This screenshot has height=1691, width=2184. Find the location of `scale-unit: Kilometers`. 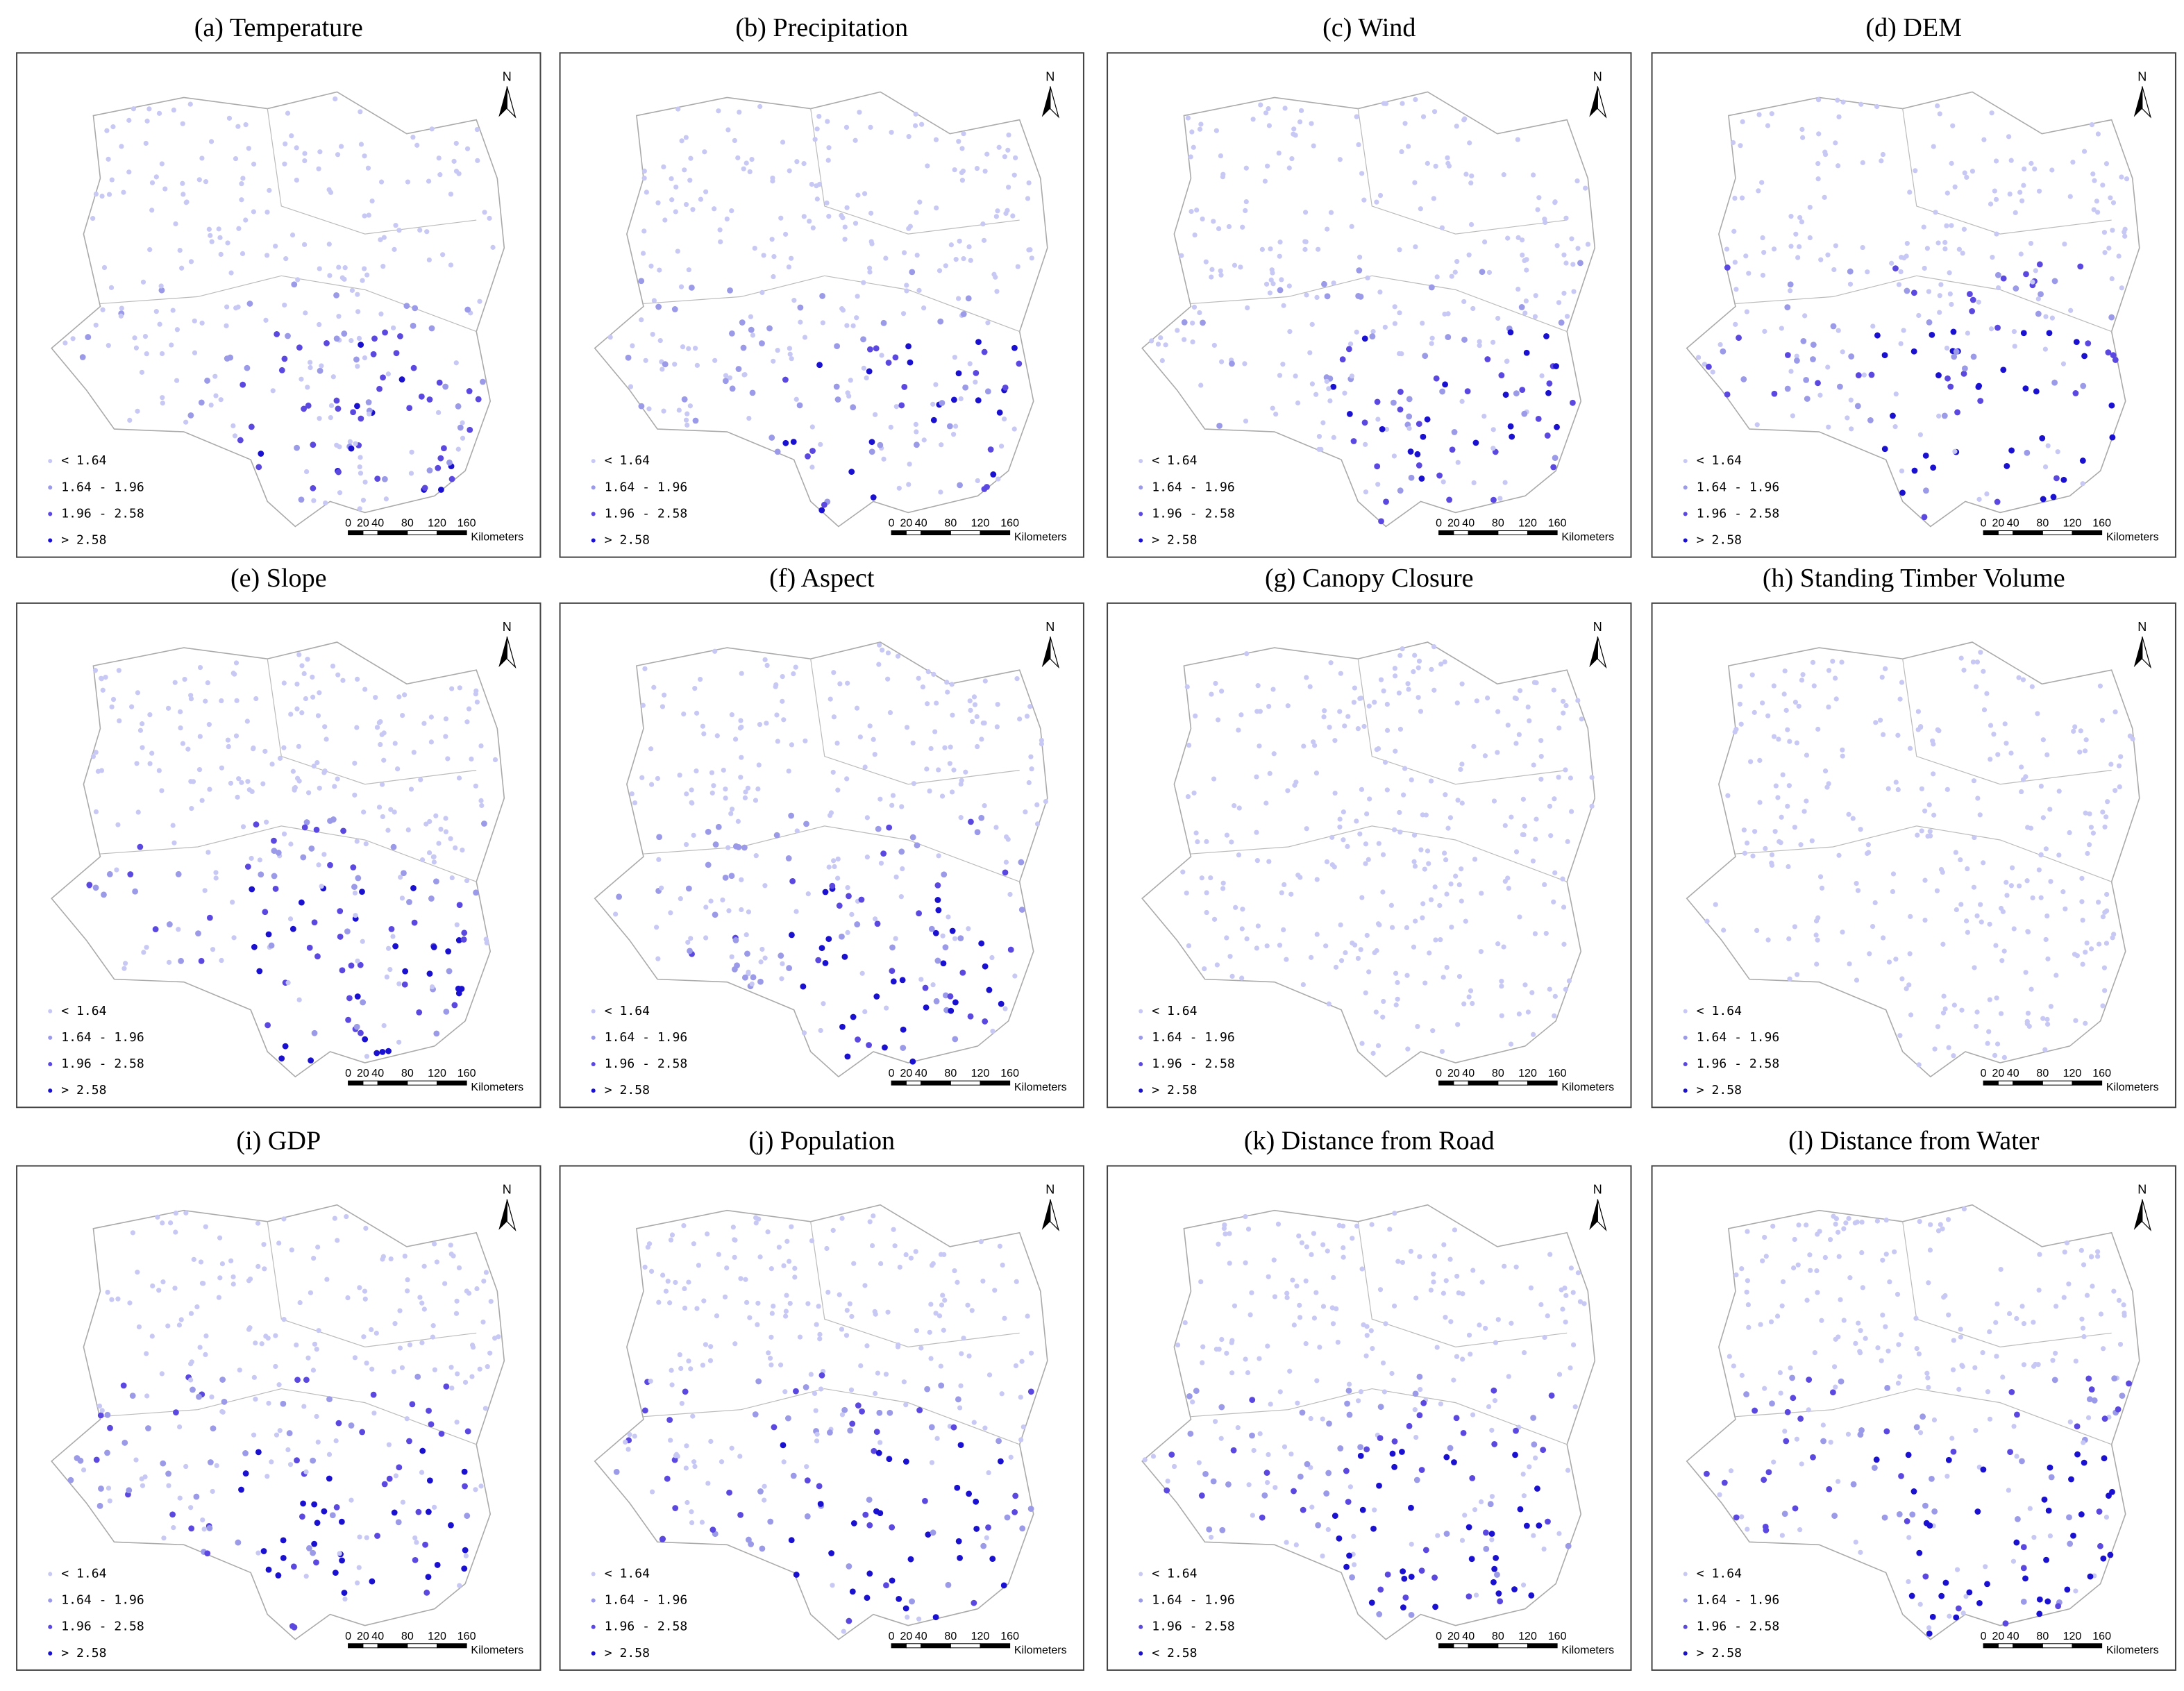

scale-unit: Kilometers is located at coordinates (1587, 1650).